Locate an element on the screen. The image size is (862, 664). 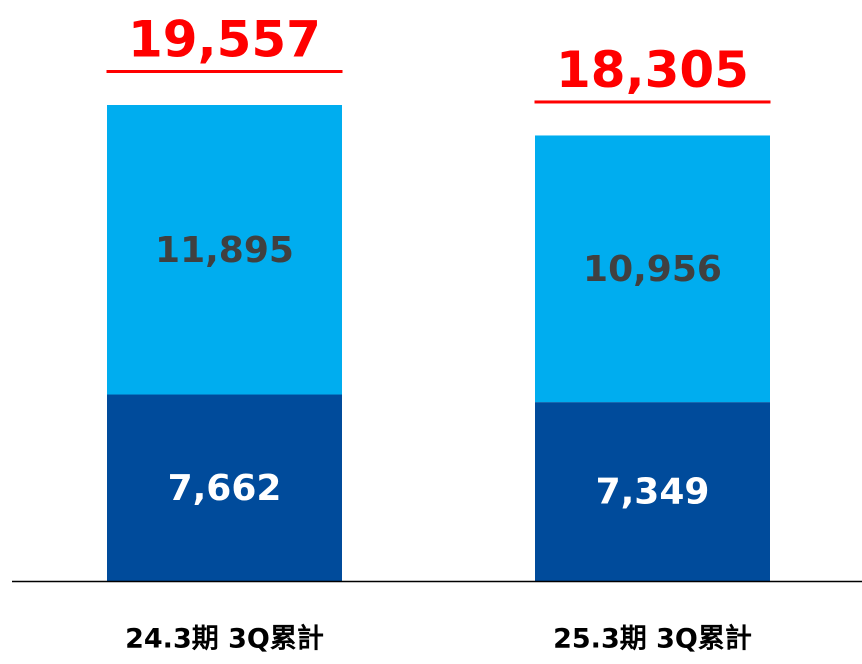
total-label: 18,305 is located at coordinates (652, 70).